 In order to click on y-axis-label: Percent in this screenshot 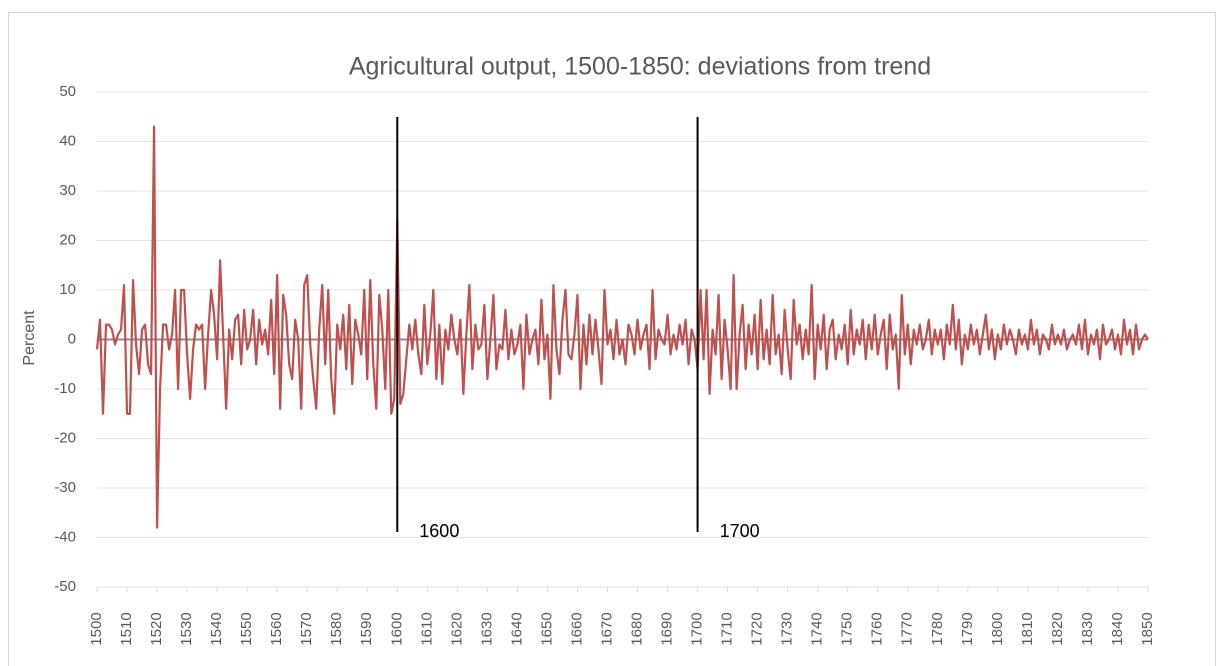, I will do `click(29, 338)`.